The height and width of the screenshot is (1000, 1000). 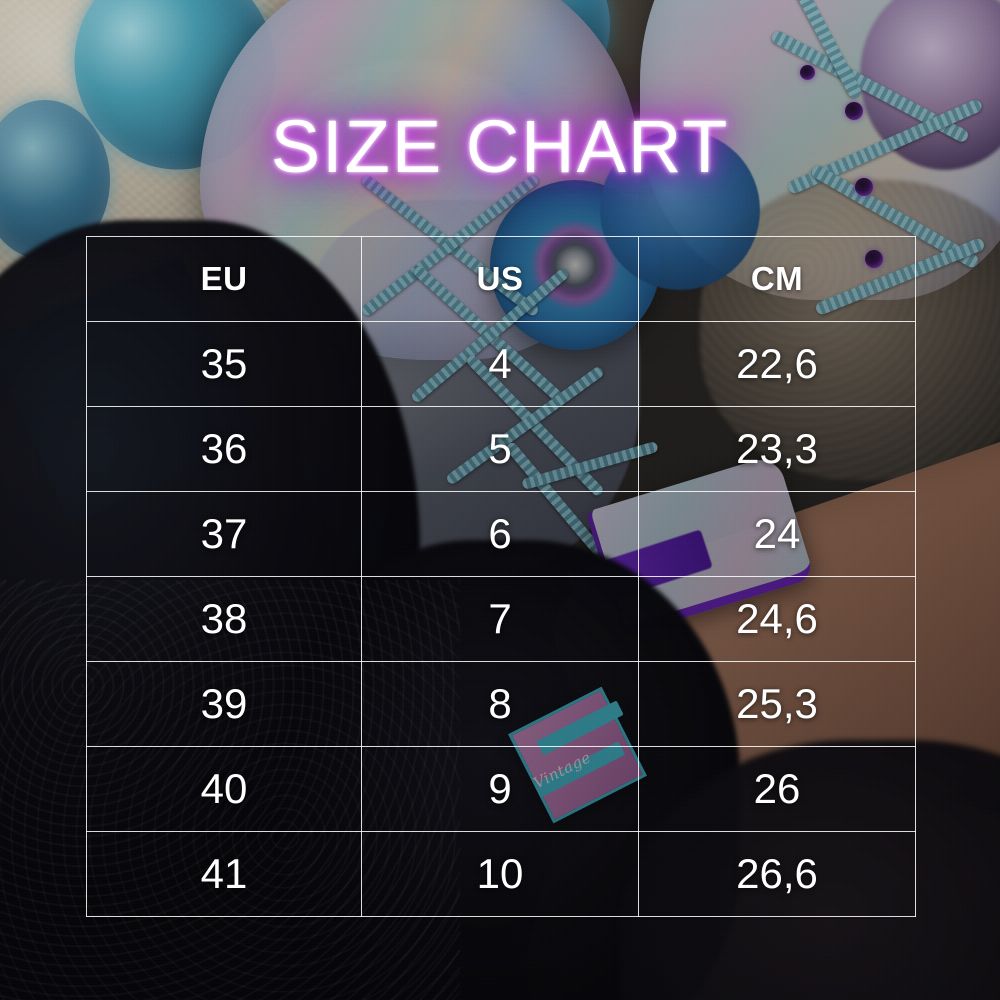 I want to click on cell-us: 8, so click(x=500, y=704).